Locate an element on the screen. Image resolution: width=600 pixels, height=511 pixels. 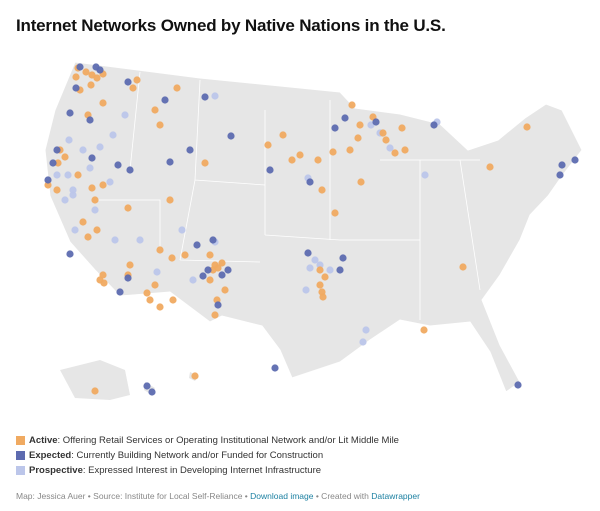
legend-label: Active is located at coordinates (43, 440).